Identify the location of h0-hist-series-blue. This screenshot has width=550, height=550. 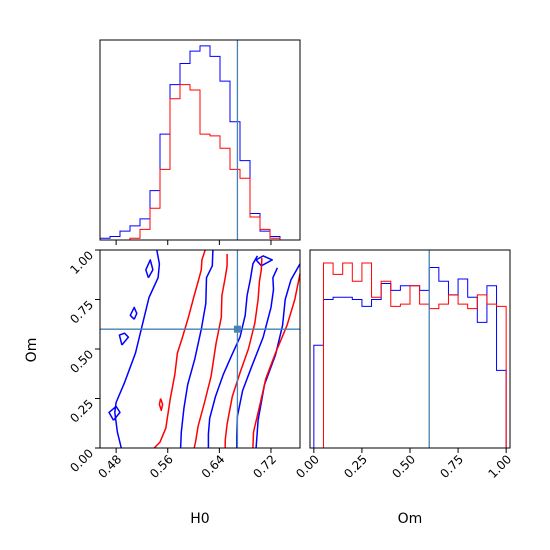
(199, 143).